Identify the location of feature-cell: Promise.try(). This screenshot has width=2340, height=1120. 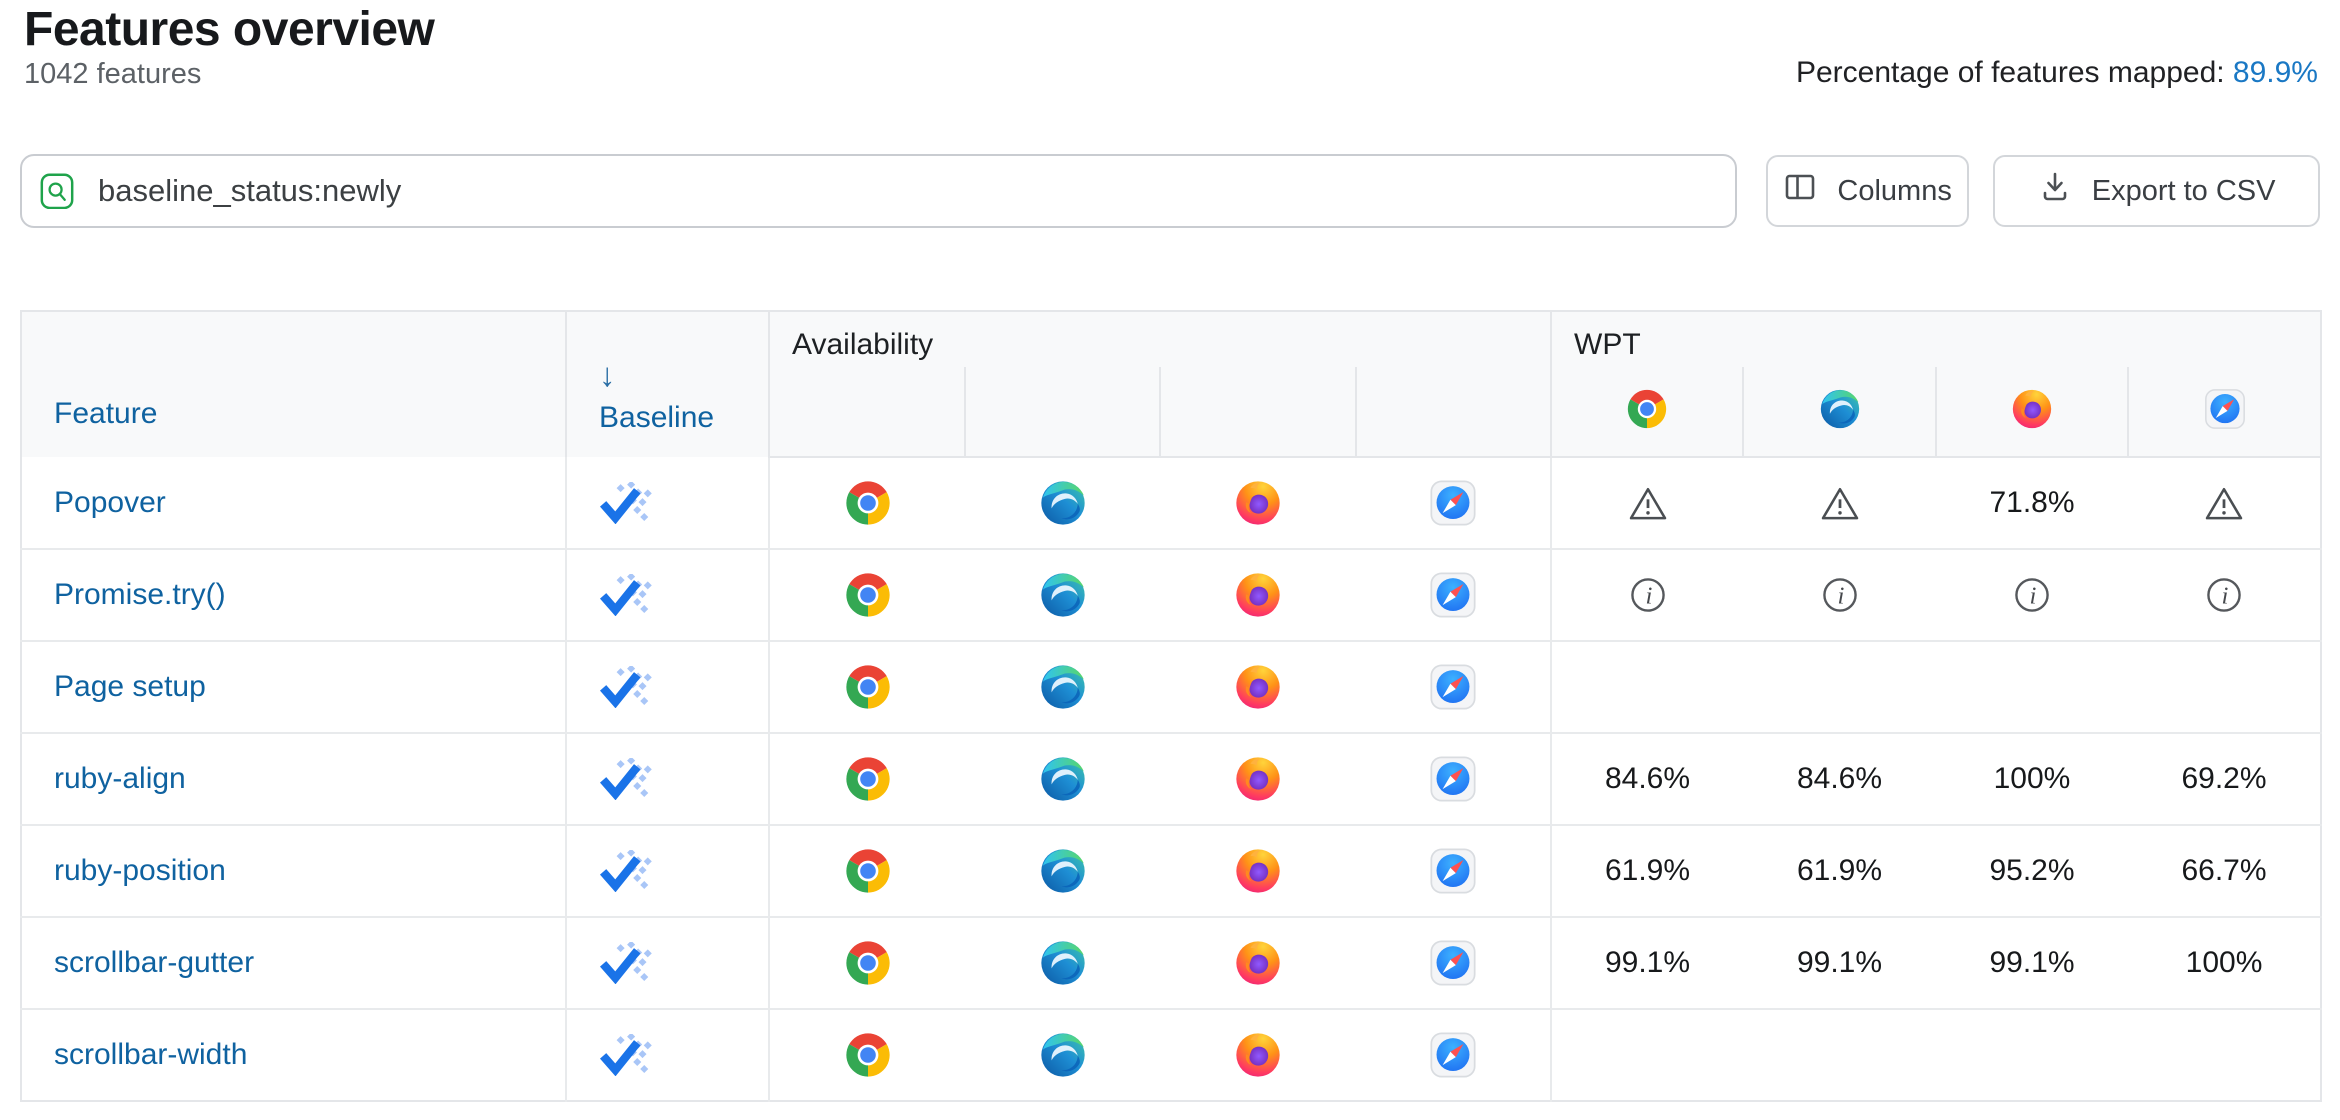
(294, 594).